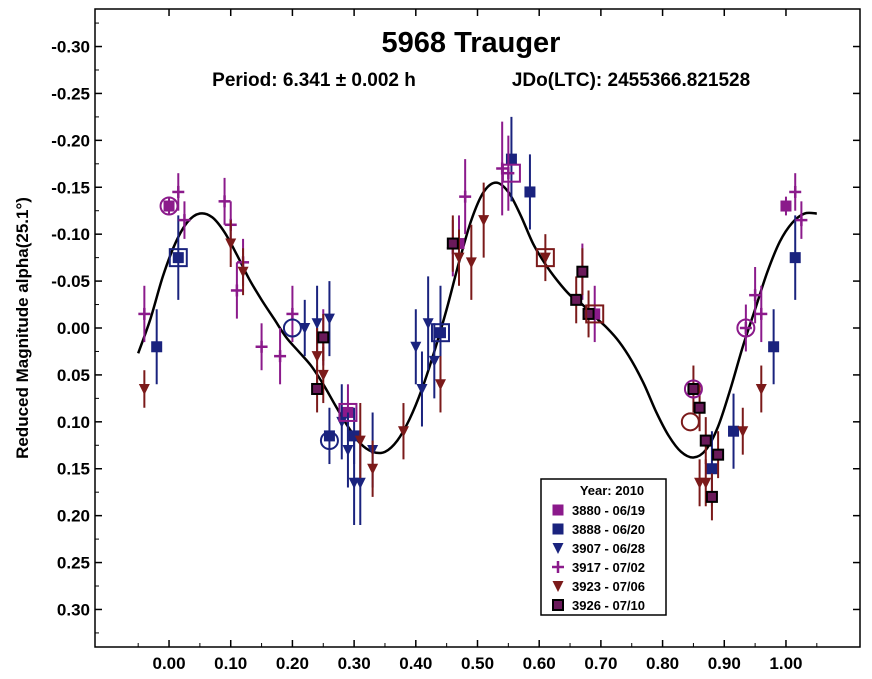 This screenshot has height=679, width=872. Describe the element at coordinates (608, 548) in the screenshot. I see `legend-entry-label: 3907 - 06/28` at that location.